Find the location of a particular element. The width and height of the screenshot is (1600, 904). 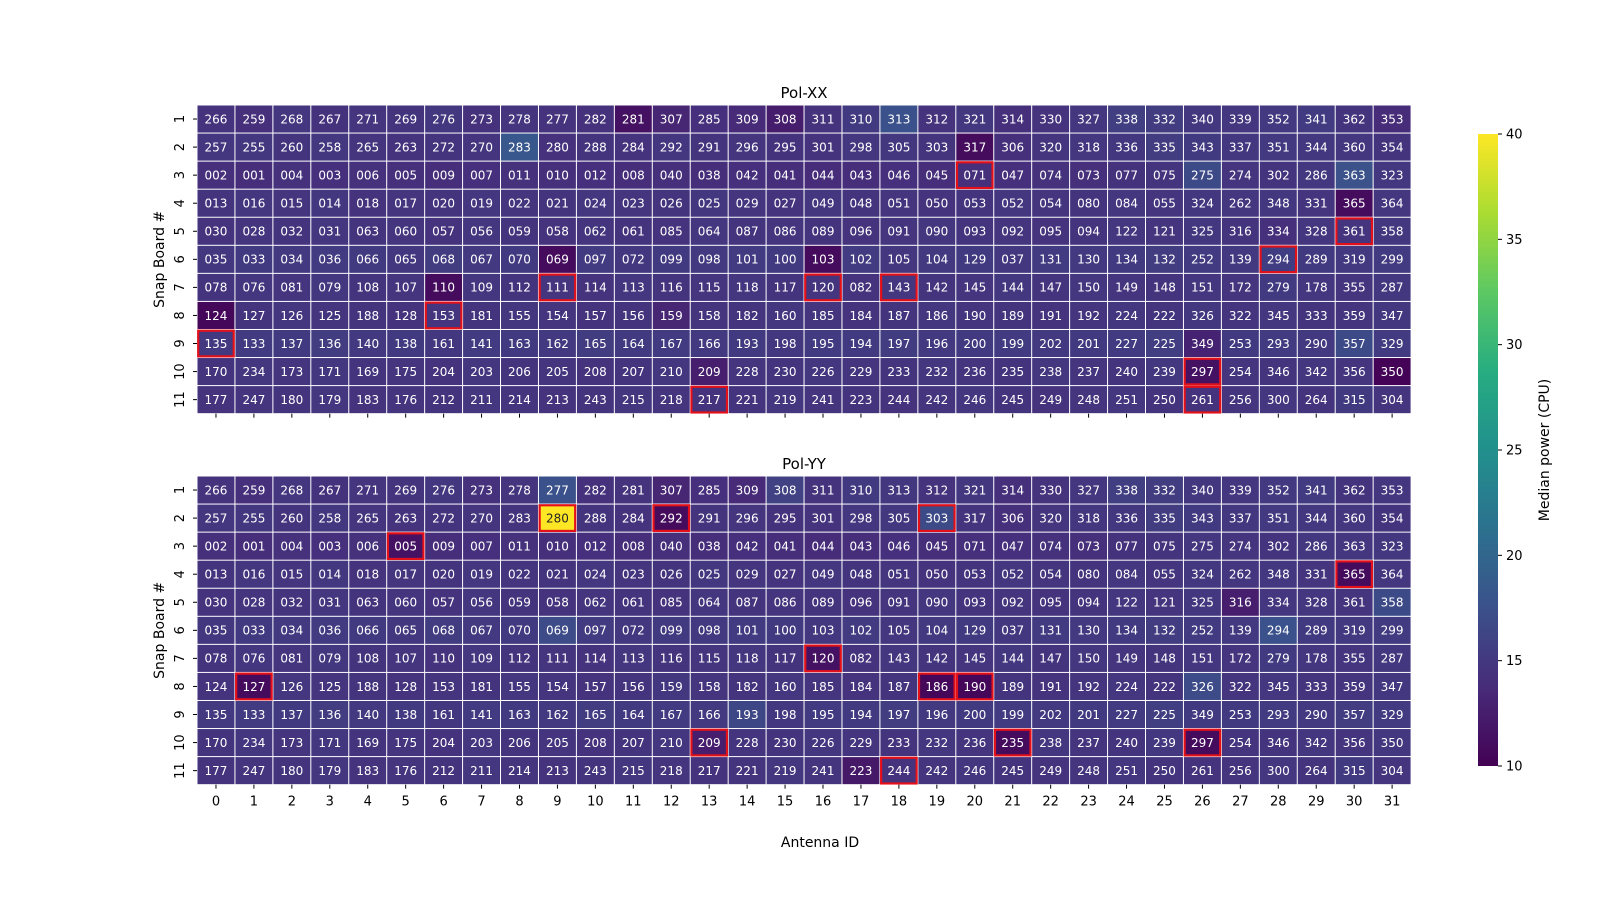

x-tick-label: 16 is located at coordinates (823, 802).